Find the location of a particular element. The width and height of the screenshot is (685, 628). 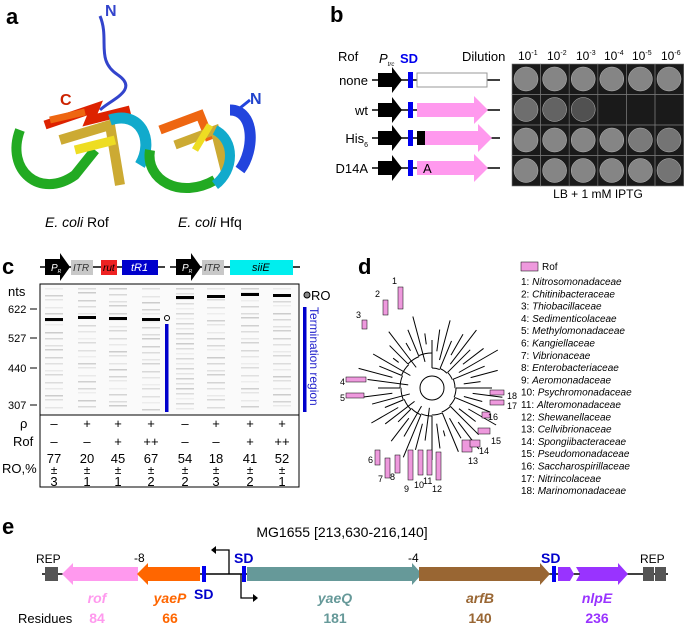

construct-row: none is located at coordinates (419, 80).